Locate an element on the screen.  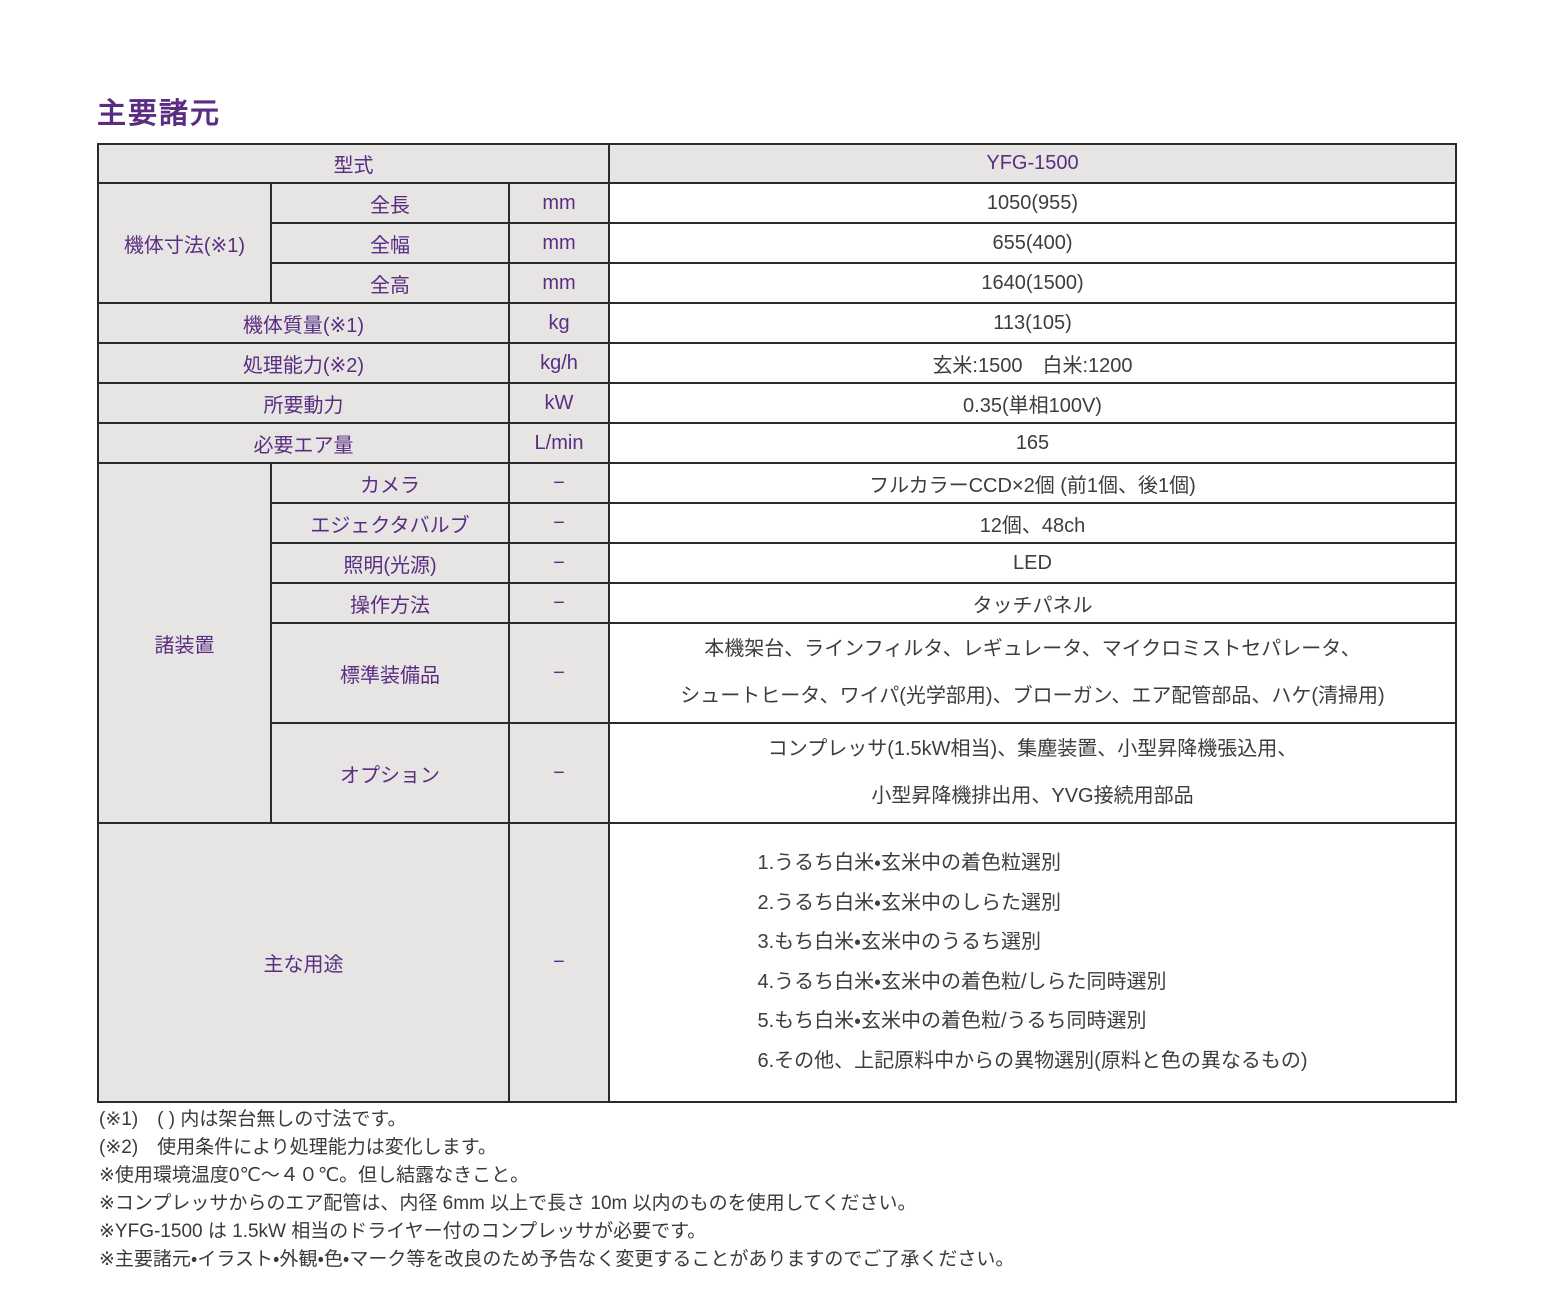
row-control: 操作方法 − タッチパネル is located at coordinates (777, 603).